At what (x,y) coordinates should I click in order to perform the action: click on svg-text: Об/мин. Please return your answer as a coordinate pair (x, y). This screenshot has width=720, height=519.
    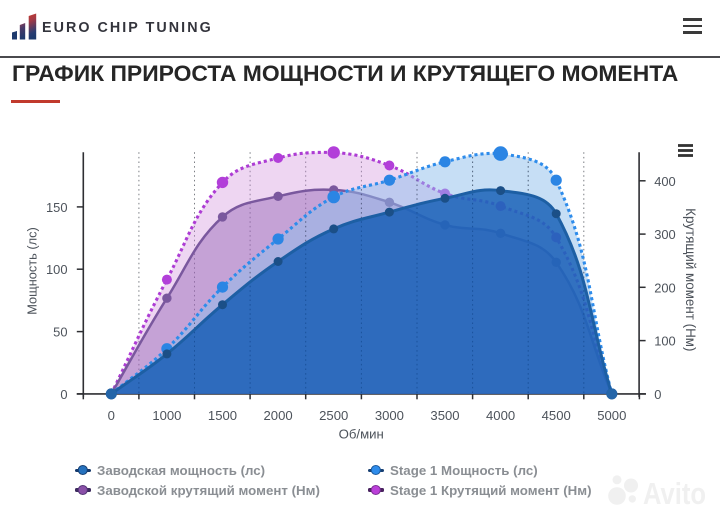
    Looking at the image, I should click on (361, 434).